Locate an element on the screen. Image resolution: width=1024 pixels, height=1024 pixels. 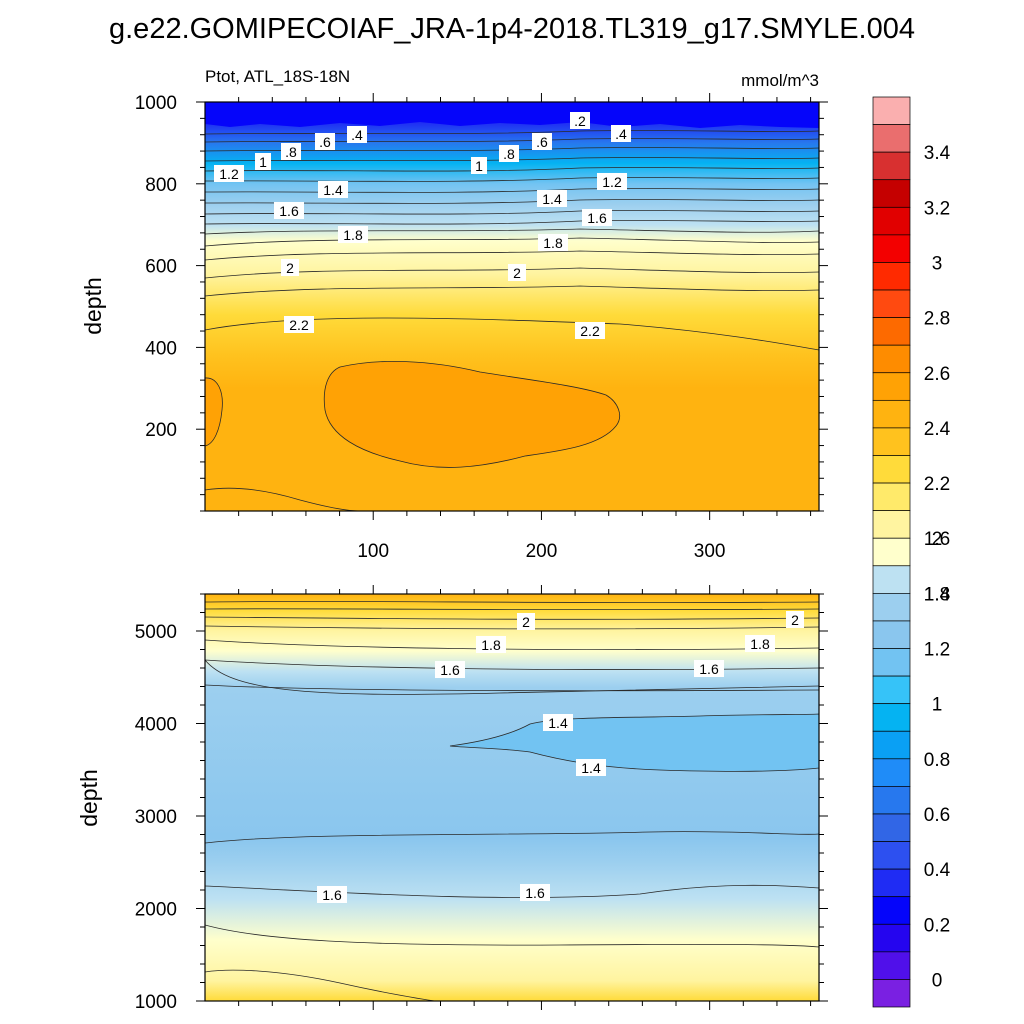
top-panel-units: mmol/m^3 is located at coordinates (780, 80).